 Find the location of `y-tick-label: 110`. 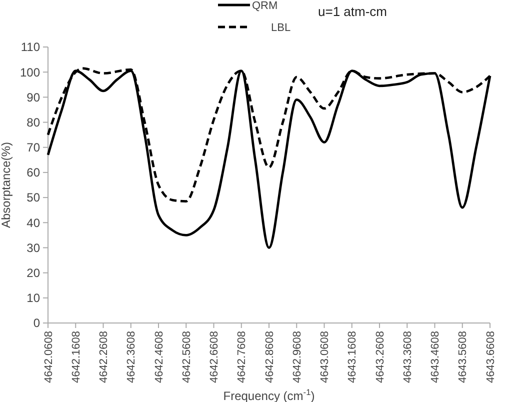

y-tick-label: 110 is located at coordinates (30, 47).